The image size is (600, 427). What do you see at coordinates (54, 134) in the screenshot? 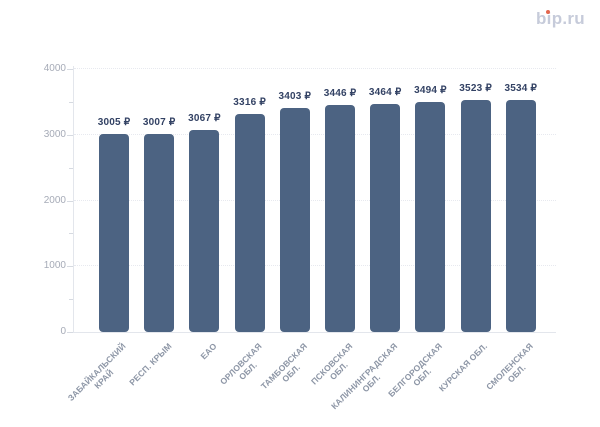
I see `y-tick-label: 3000` at bounding box center [54, 134].